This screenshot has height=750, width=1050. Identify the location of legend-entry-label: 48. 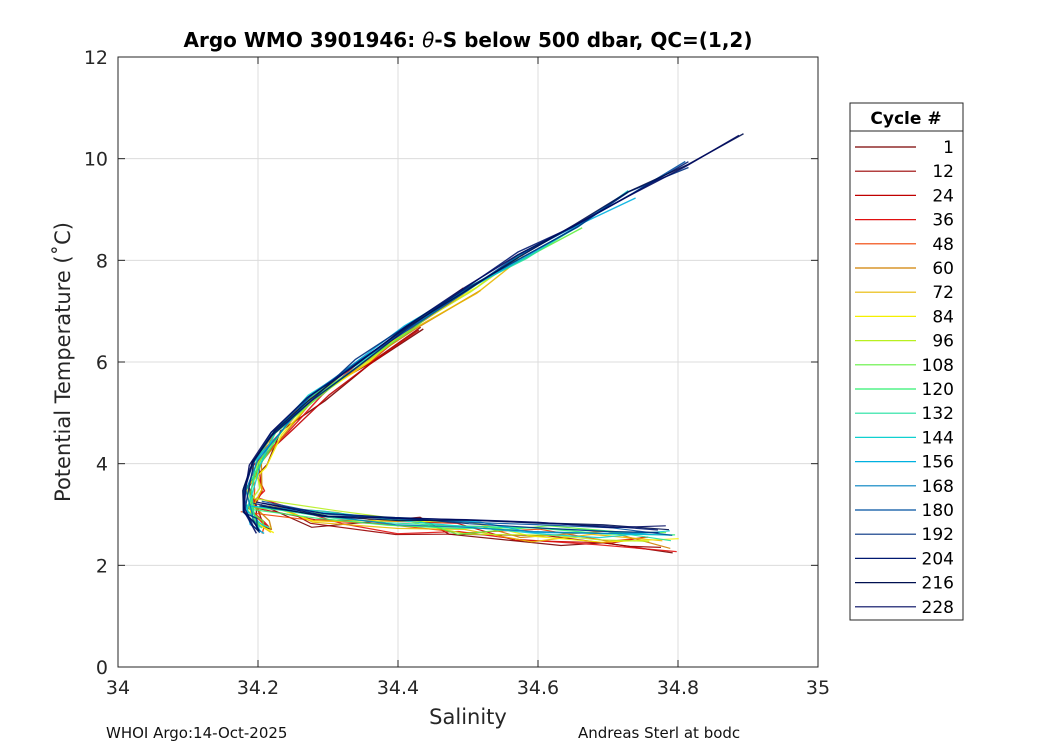
(943, 245).